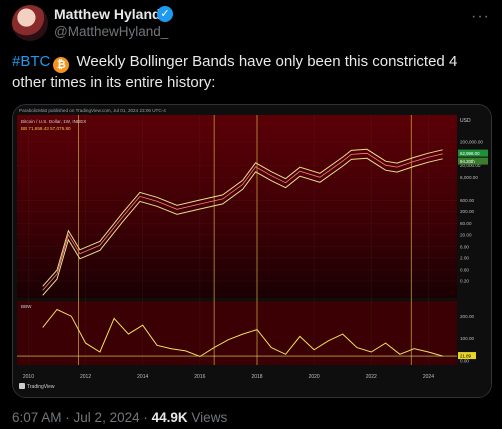 The image size is (502, 429). I want to click on currency-label: USD, so click(465, 121).